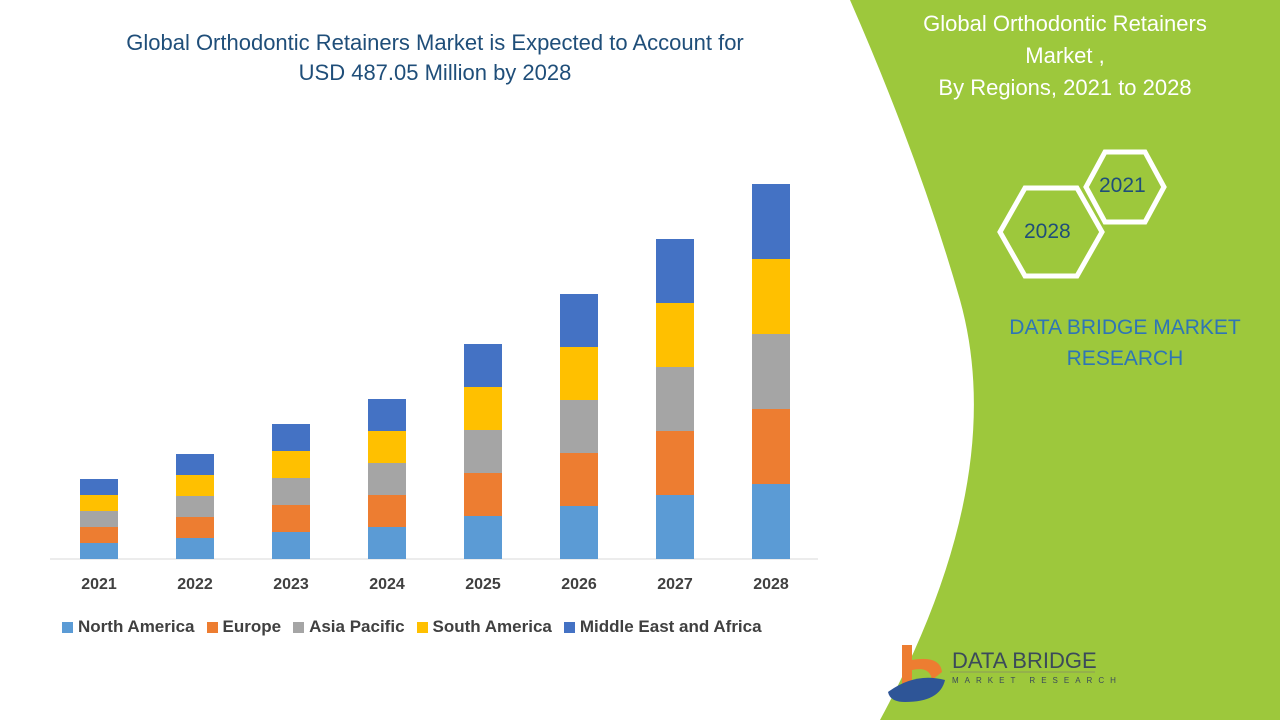 The height and width of the screenshot is (720, 1280). Describe the element at coordinates (99, 519) in the screenshot. I see `bar-segment-2021-asia-pacific` at that location.